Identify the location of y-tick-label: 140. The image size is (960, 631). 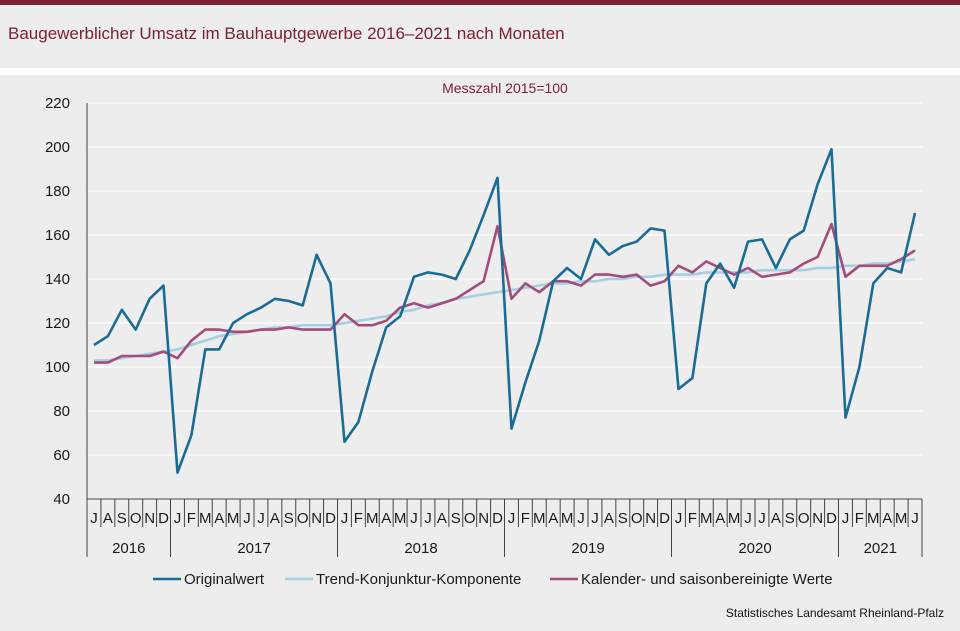
(57, 279).